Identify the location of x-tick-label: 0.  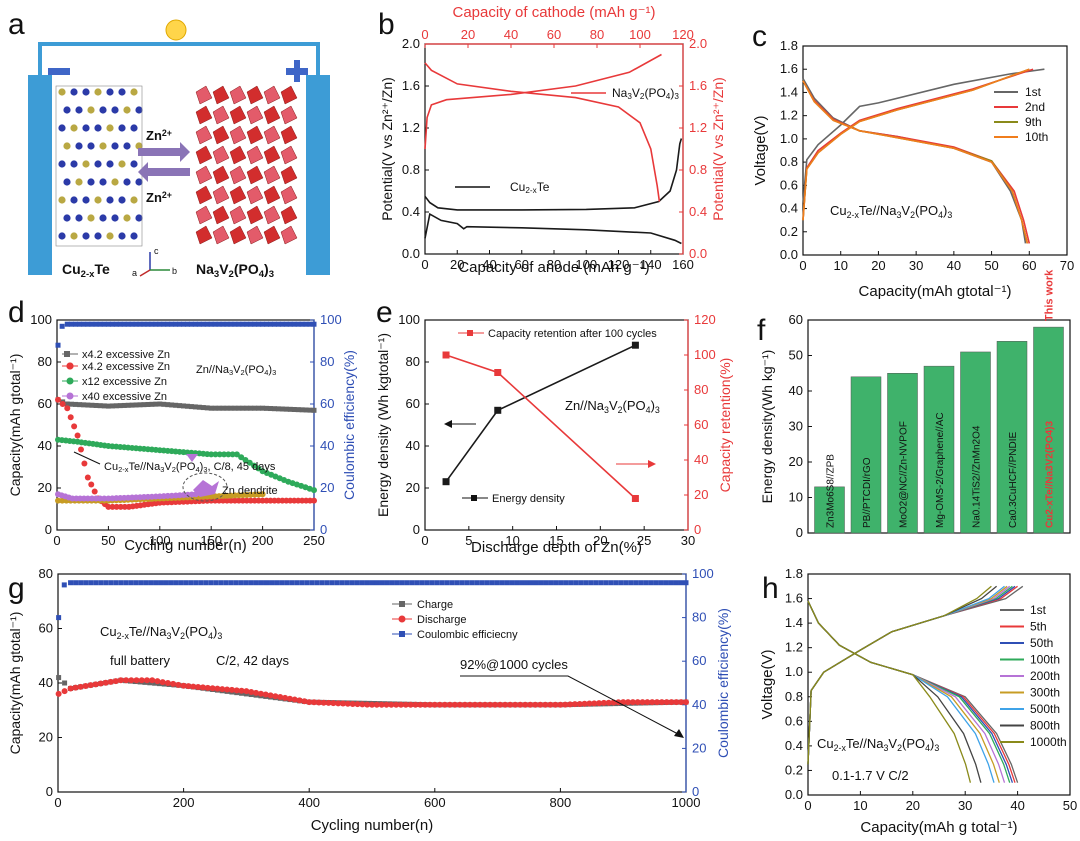
(424, 264).